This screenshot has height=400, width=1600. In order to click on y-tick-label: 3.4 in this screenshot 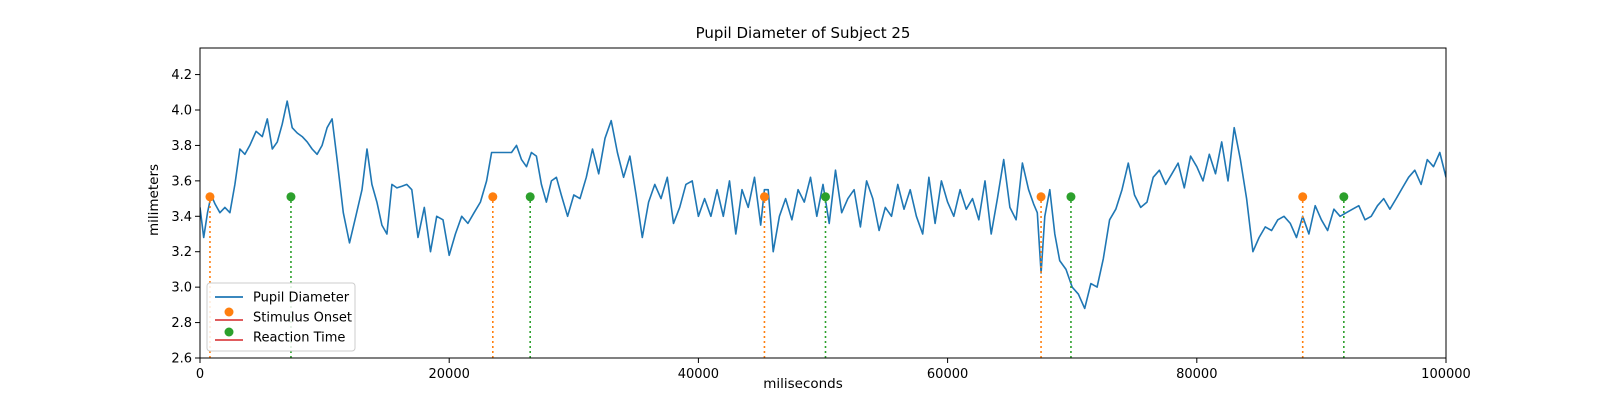, I will do `click(181, 217)`.